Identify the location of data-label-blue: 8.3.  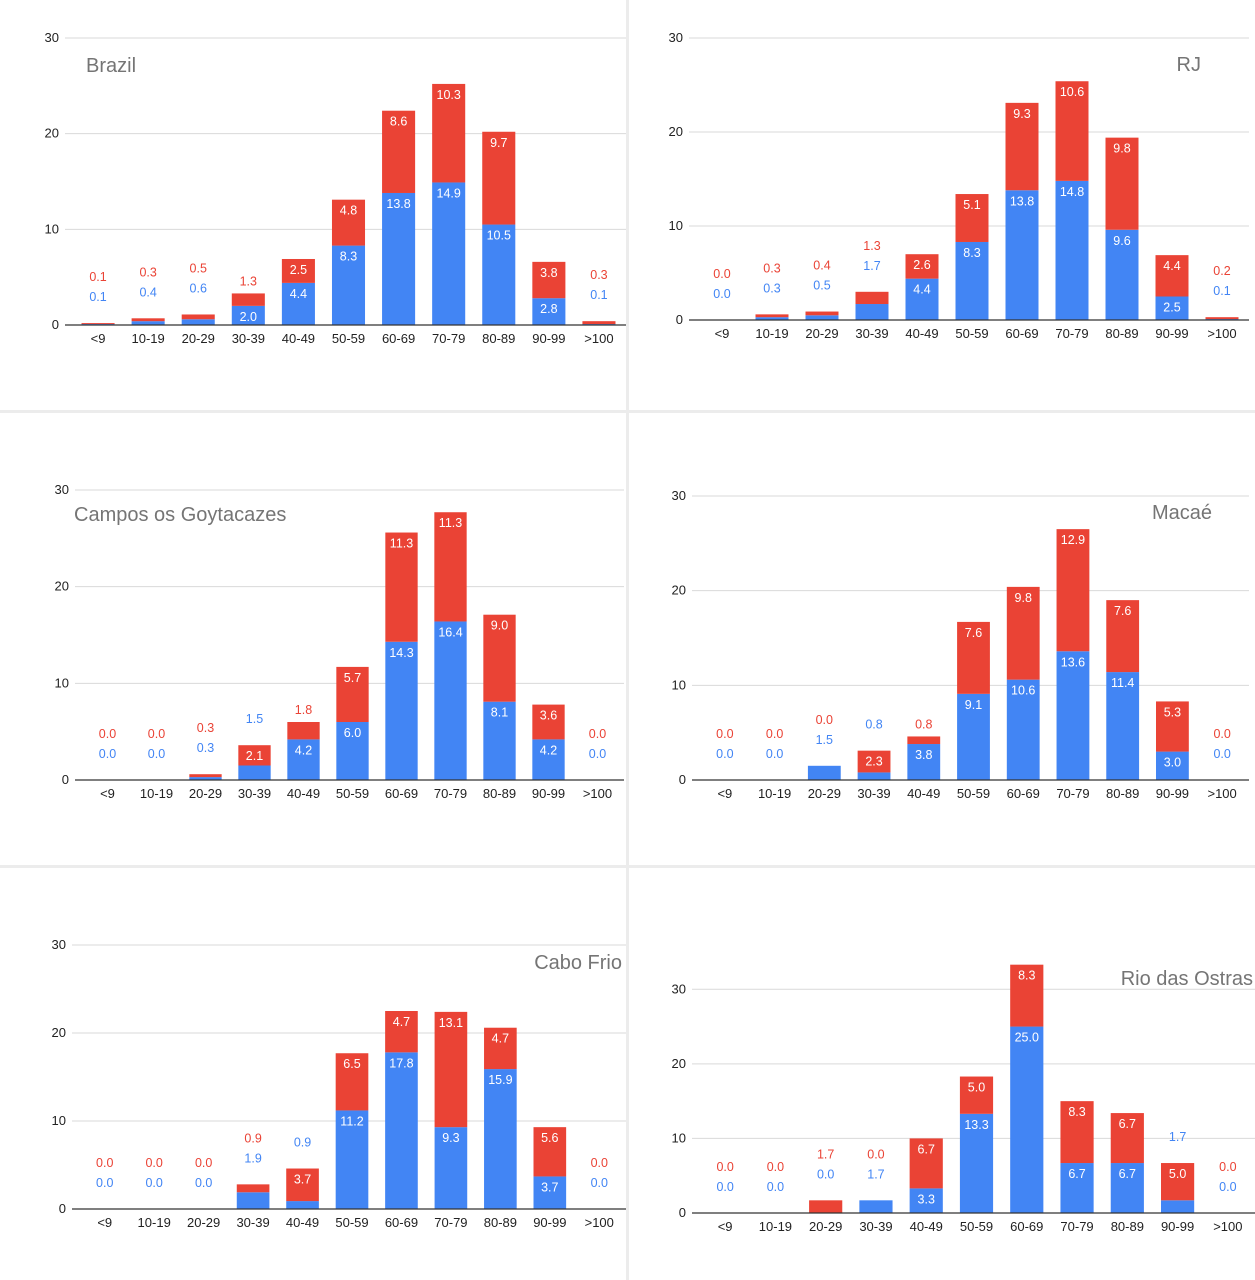
(971, 253).